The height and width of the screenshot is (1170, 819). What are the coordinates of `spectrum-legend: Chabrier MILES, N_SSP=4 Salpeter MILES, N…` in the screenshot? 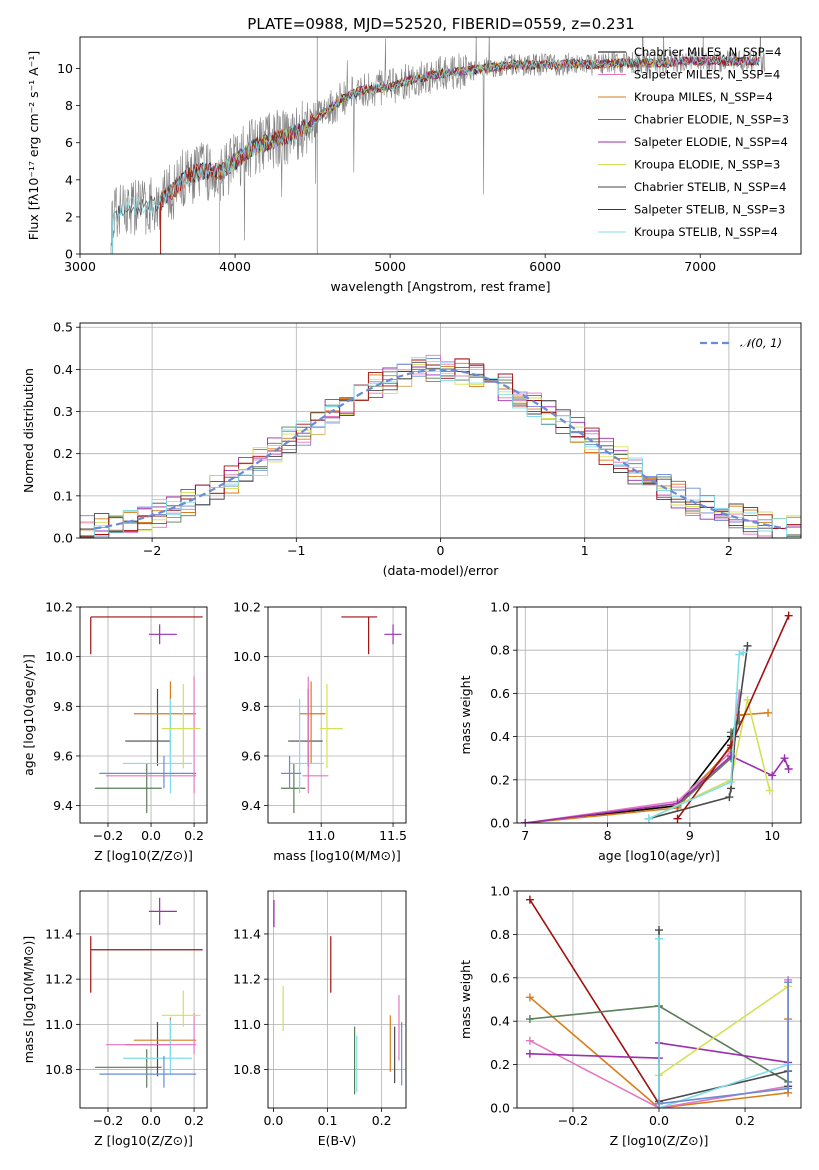 It's located at (693, 142).